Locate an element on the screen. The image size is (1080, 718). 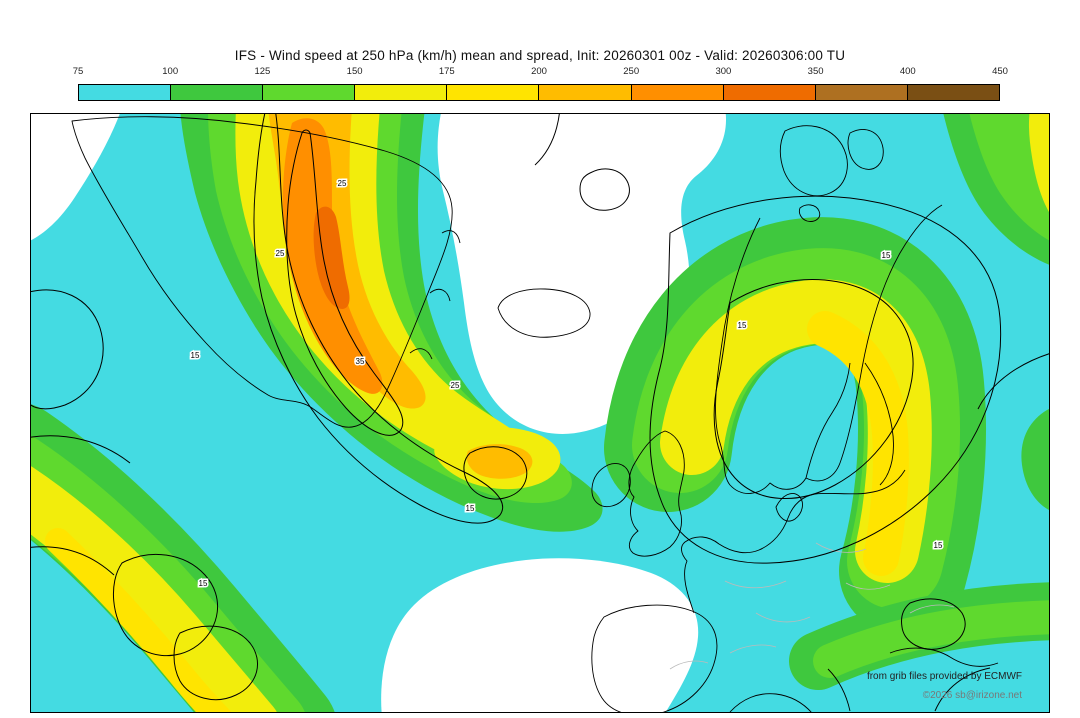
colorbar-tick-label: 400 is located at coordinates (907, 71).